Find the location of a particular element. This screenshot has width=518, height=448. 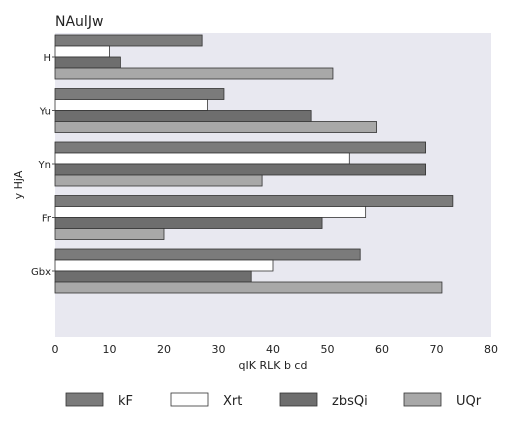

bar-fr-xrt is located at coordinates (210, 212).